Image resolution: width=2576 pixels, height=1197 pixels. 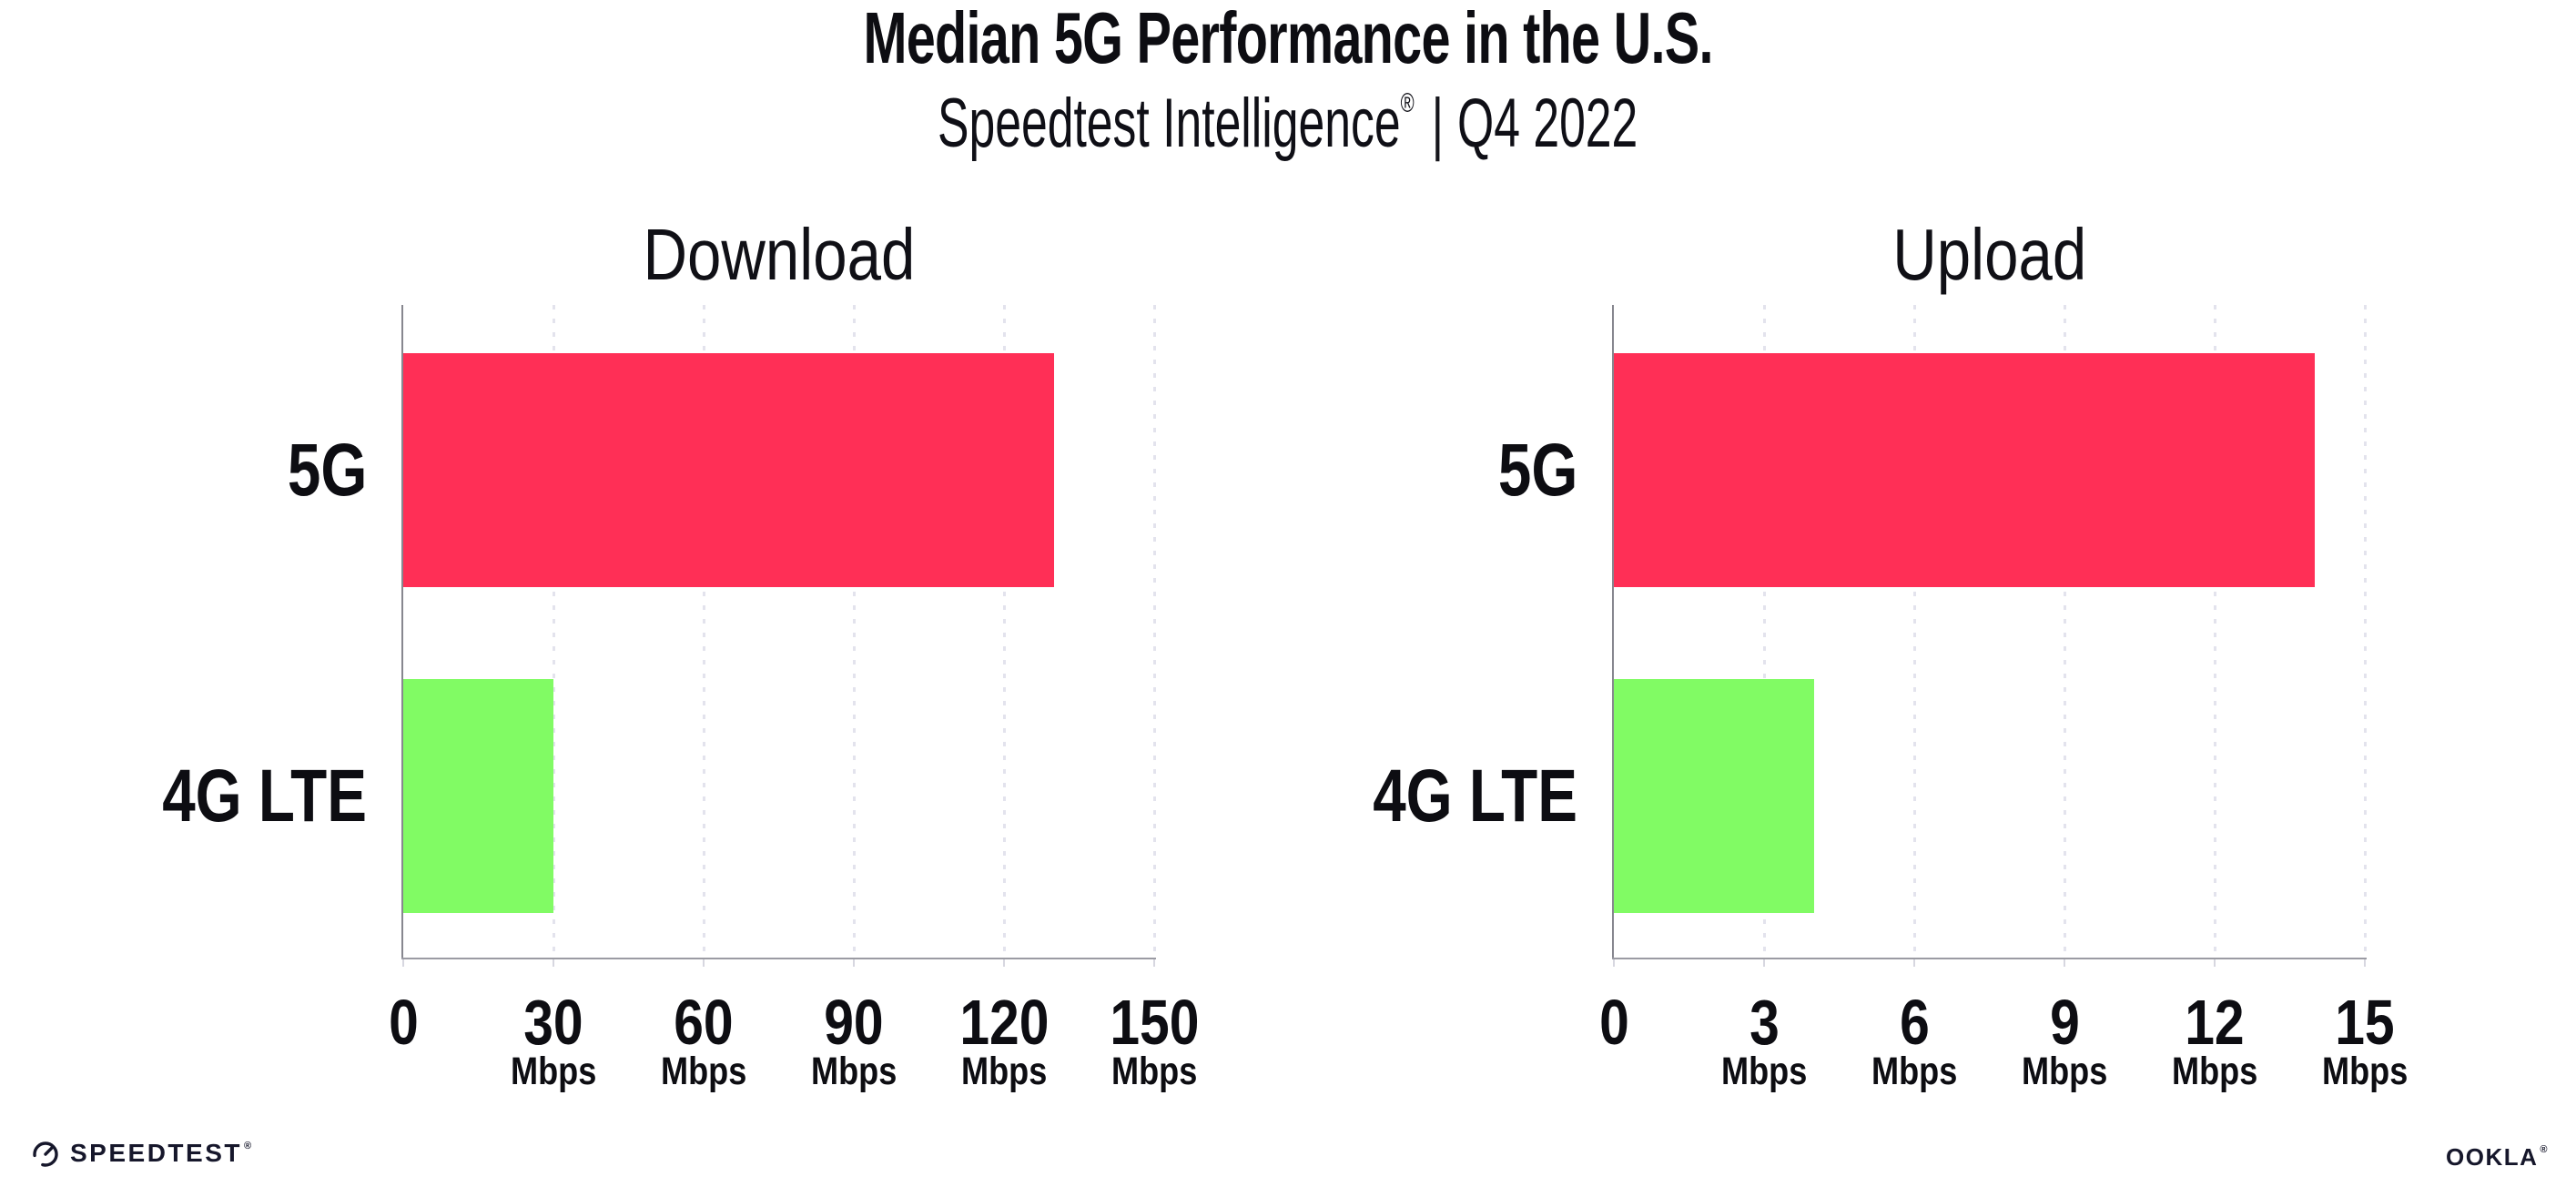 I want to click on page-subtitle: Speedtest Intelligence® | Q4 2022, so click(x=1288, y=124).